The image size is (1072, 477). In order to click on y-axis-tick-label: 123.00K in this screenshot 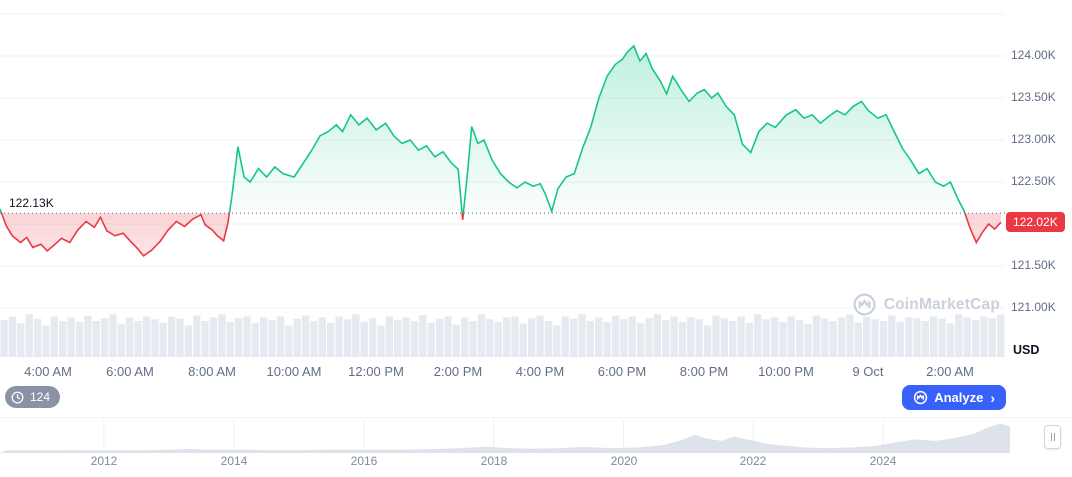, I will do `click(1033, 139)`.